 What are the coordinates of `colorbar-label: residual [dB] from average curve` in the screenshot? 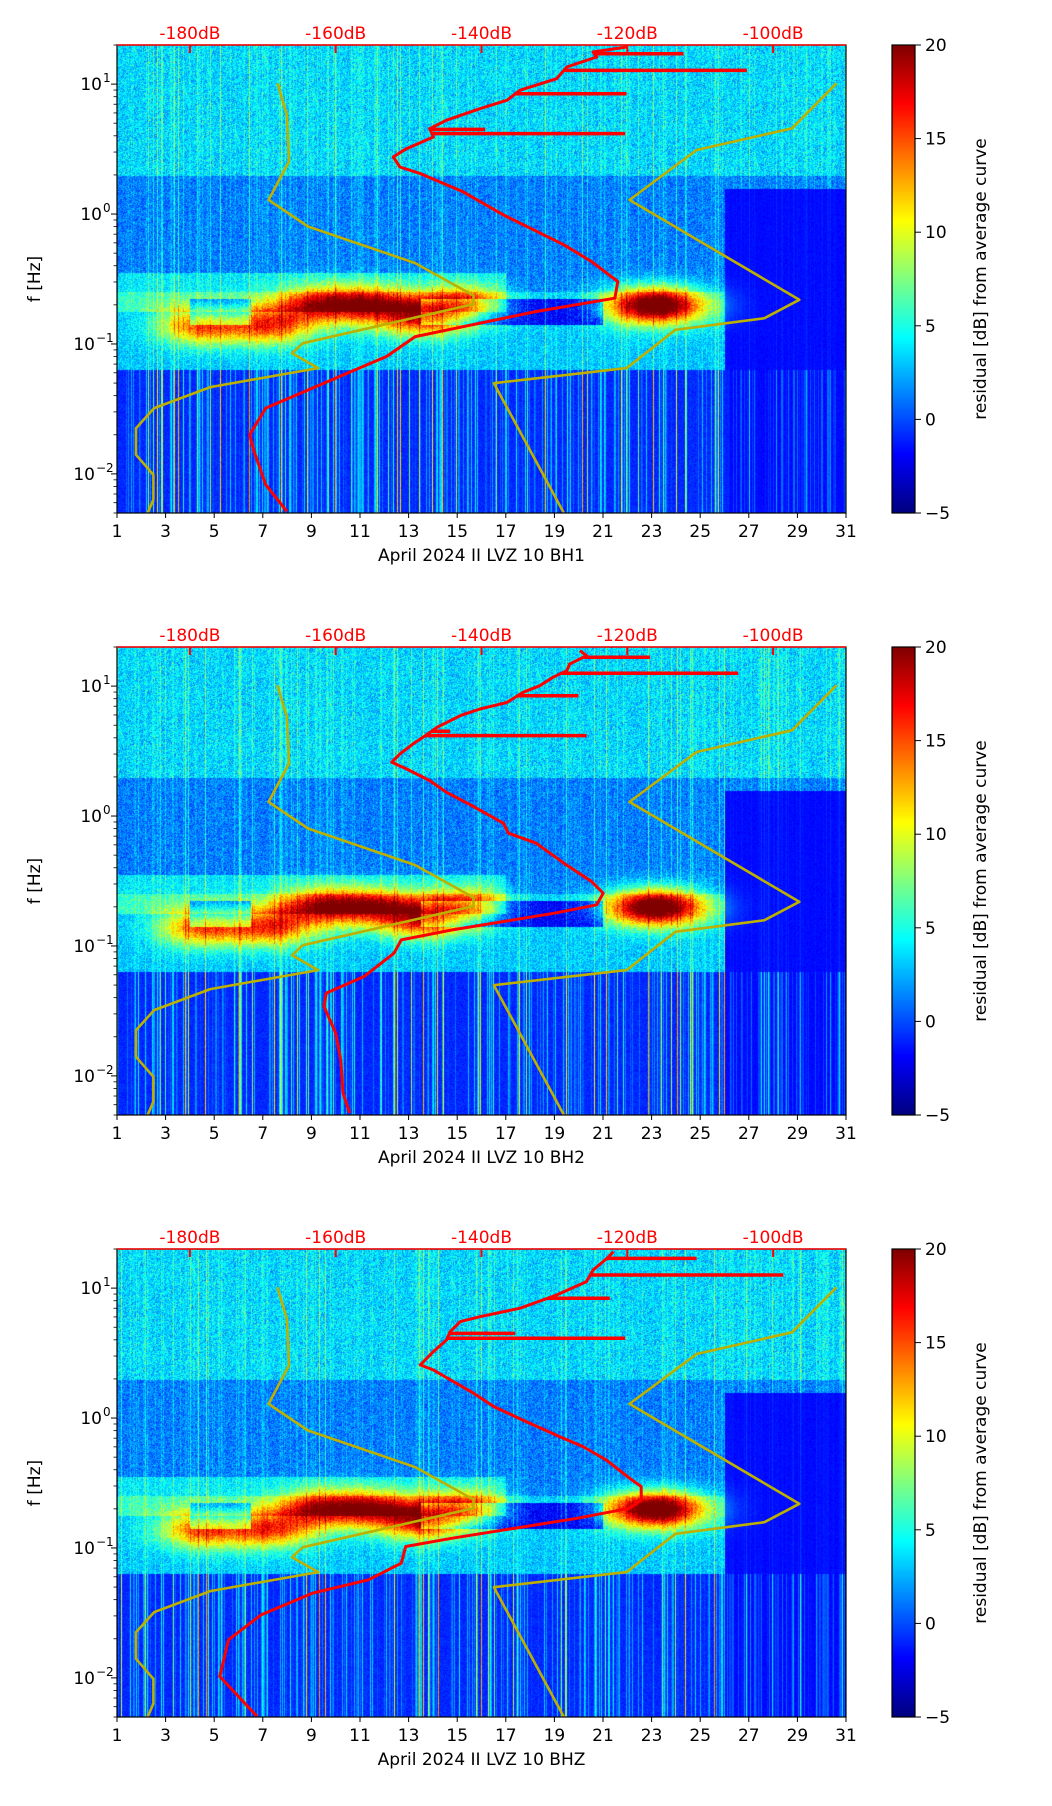 It's located at (981, 278).